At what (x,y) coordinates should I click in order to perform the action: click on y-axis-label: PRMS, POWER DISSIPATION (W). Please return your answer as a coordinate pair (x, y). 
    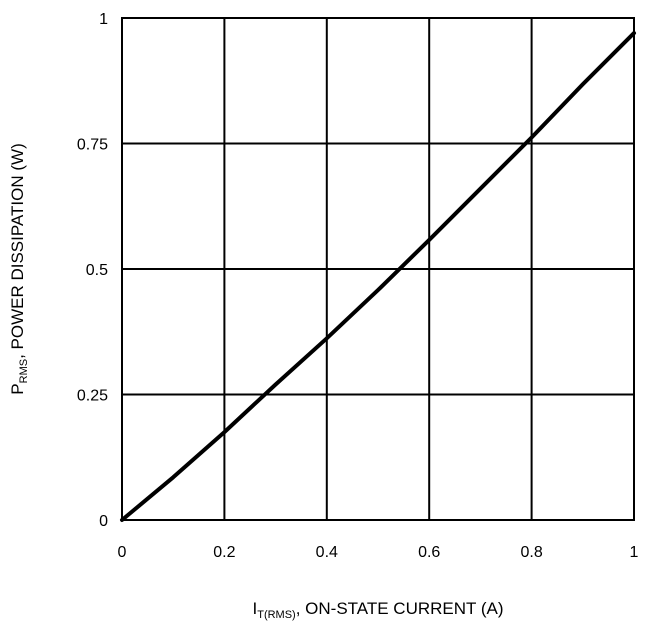
    Looking at the image, I should click on (19, 268).